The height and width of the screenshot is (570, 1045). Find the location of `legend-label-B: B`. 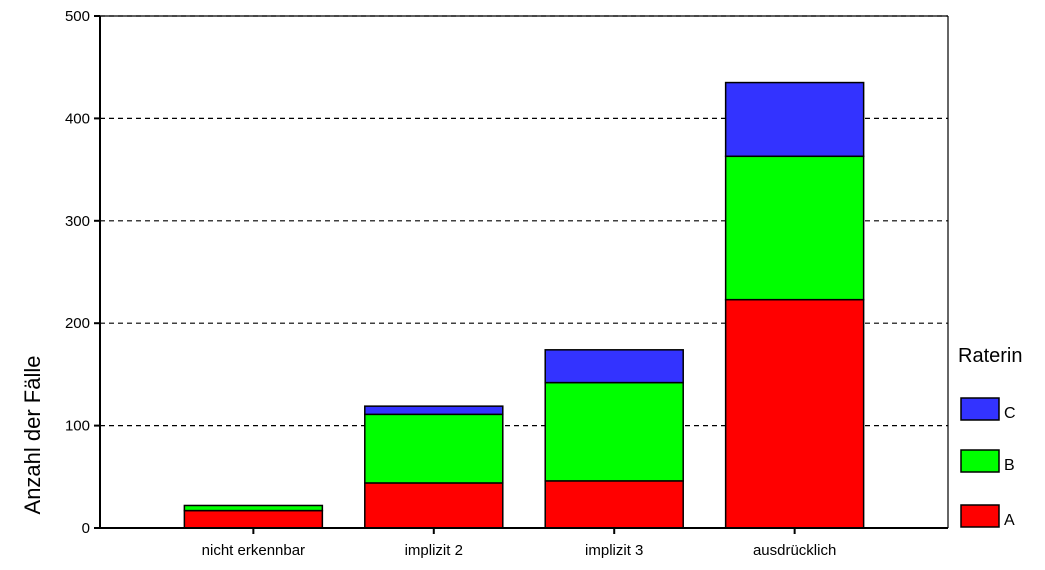

legend-label-B: B is located at coordinates (1009, 465).